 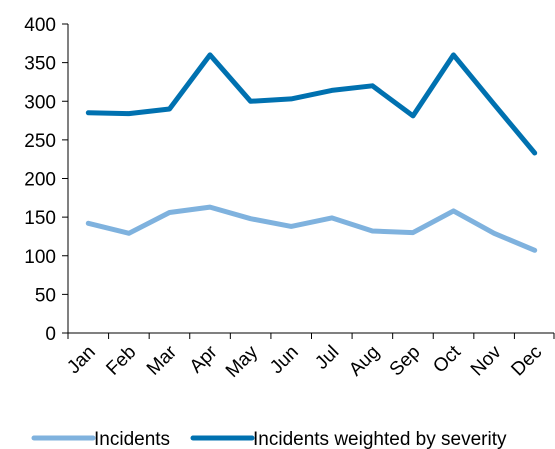 What do you see at coordinates (40, 218) in the screenshot?
I see `y-tick-label: 150` at bounding box center [40, 218].